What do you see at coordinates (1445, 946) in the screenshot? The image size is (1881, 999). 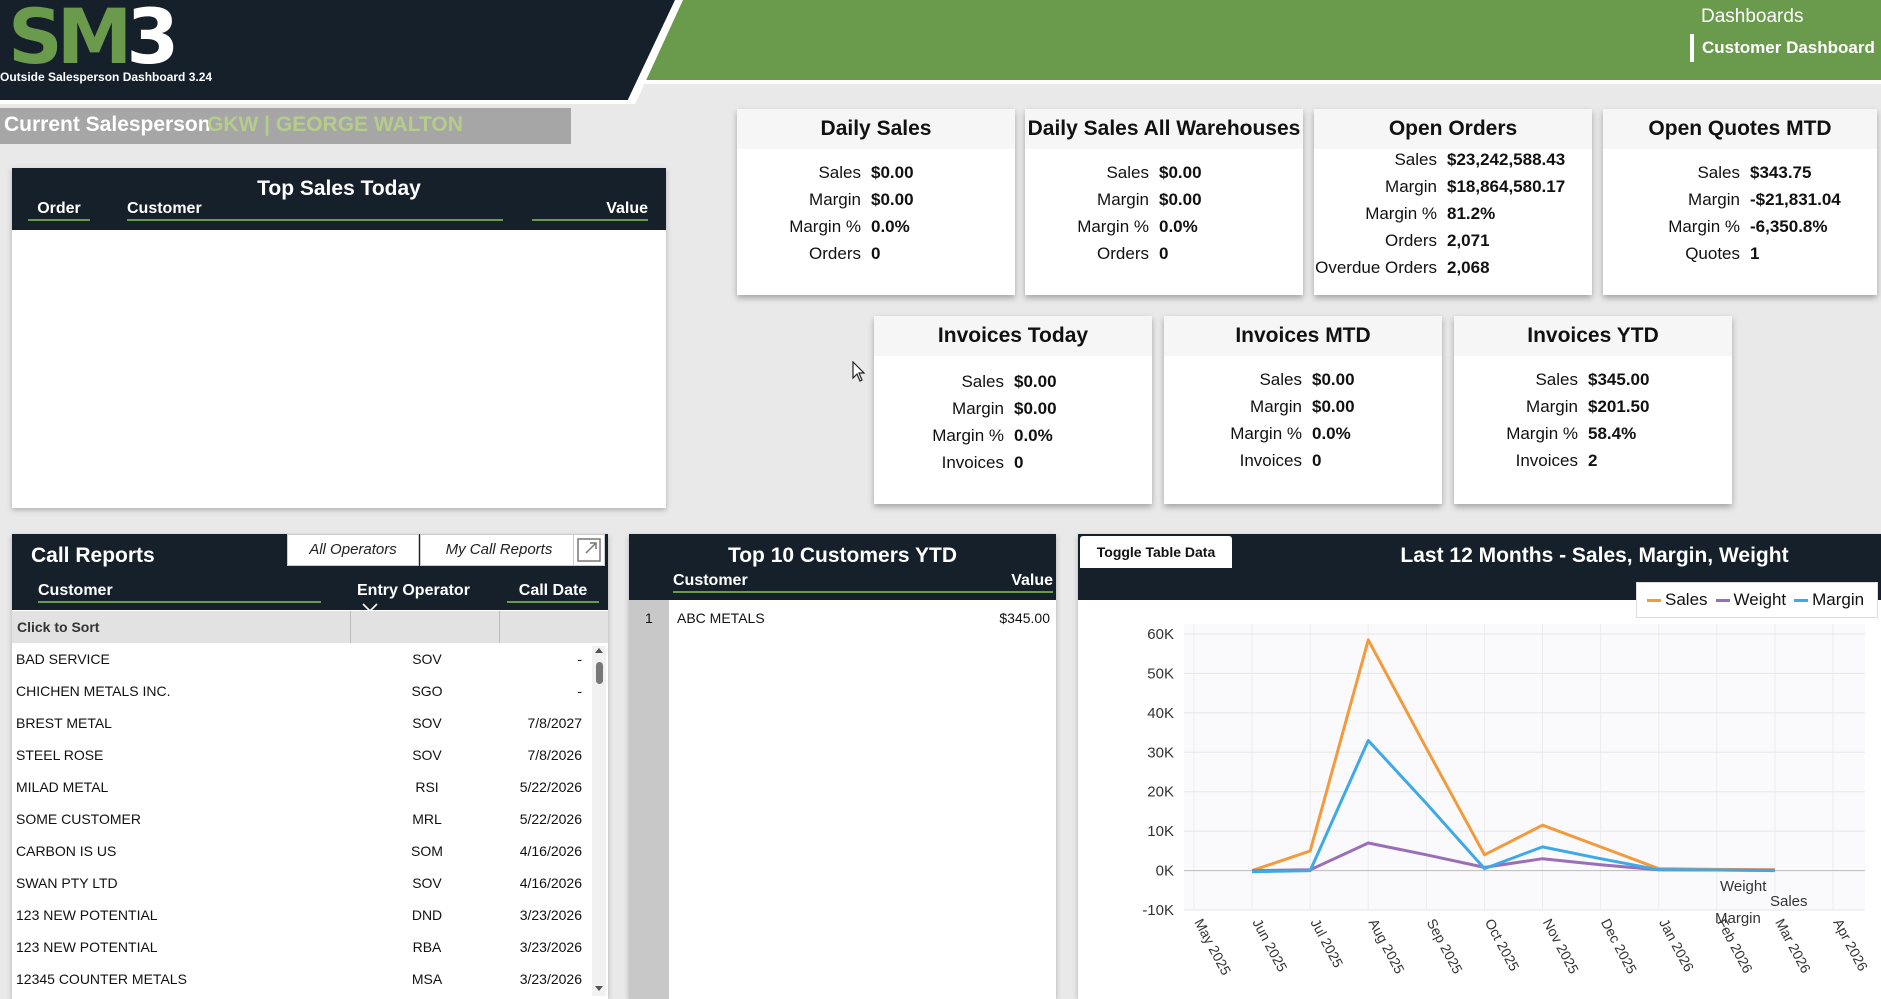 I see `x-tick-label: Sep 2025` at bounding box center [1445, 946].